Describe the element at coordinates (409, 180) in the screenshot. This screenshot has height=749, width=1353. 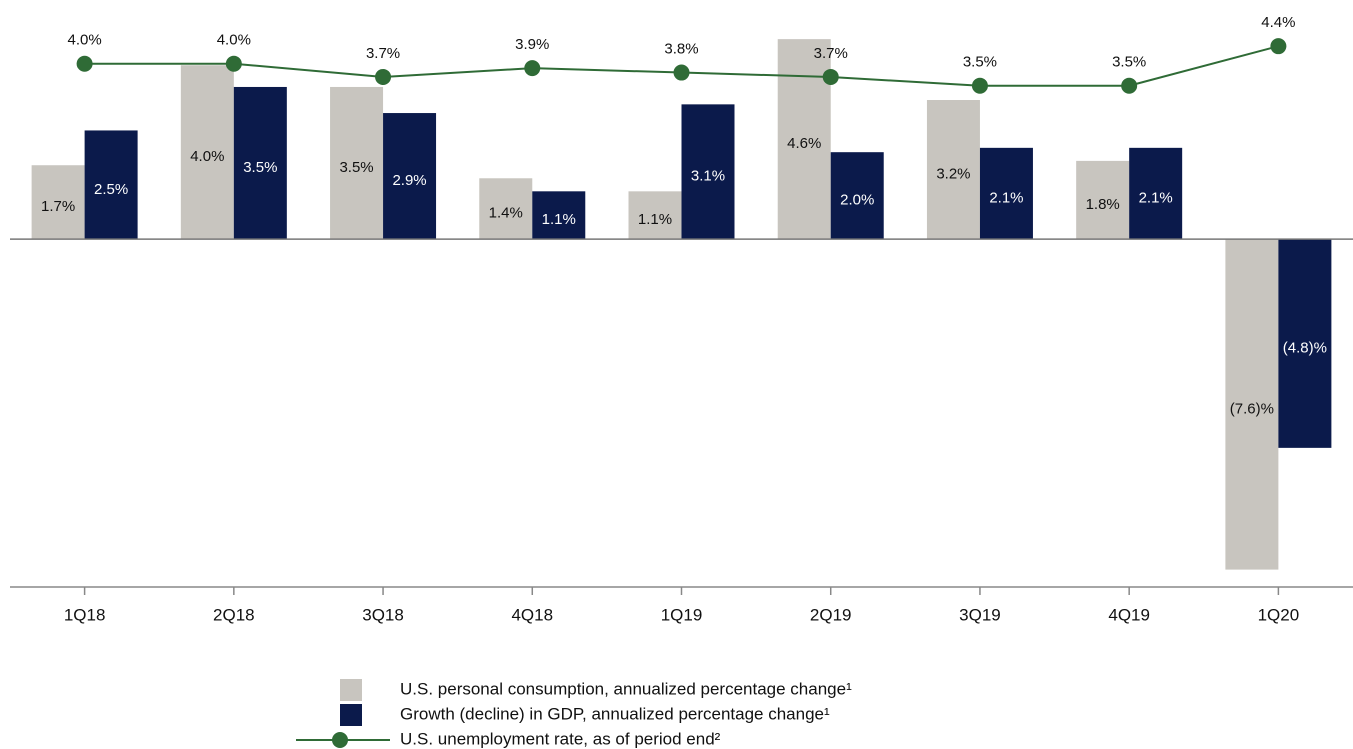
I see `value-label: 2.9%` at that location.